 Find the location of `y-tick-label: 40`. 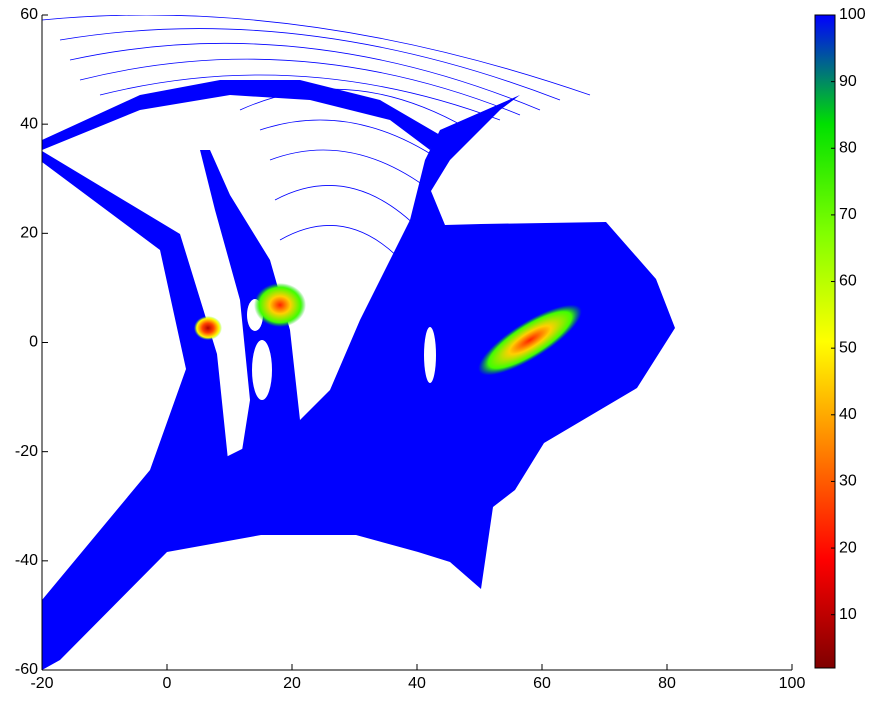

y-tick-label: 40 is located at coordinates (29, 123).